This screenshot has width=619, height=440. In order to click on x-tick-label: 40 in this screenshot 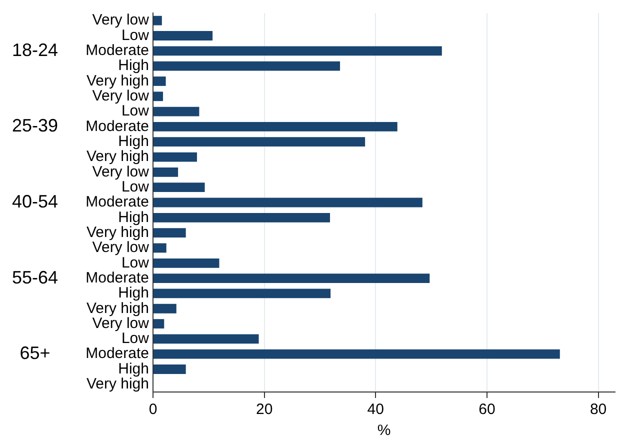, I will do `click(375, 409)`.